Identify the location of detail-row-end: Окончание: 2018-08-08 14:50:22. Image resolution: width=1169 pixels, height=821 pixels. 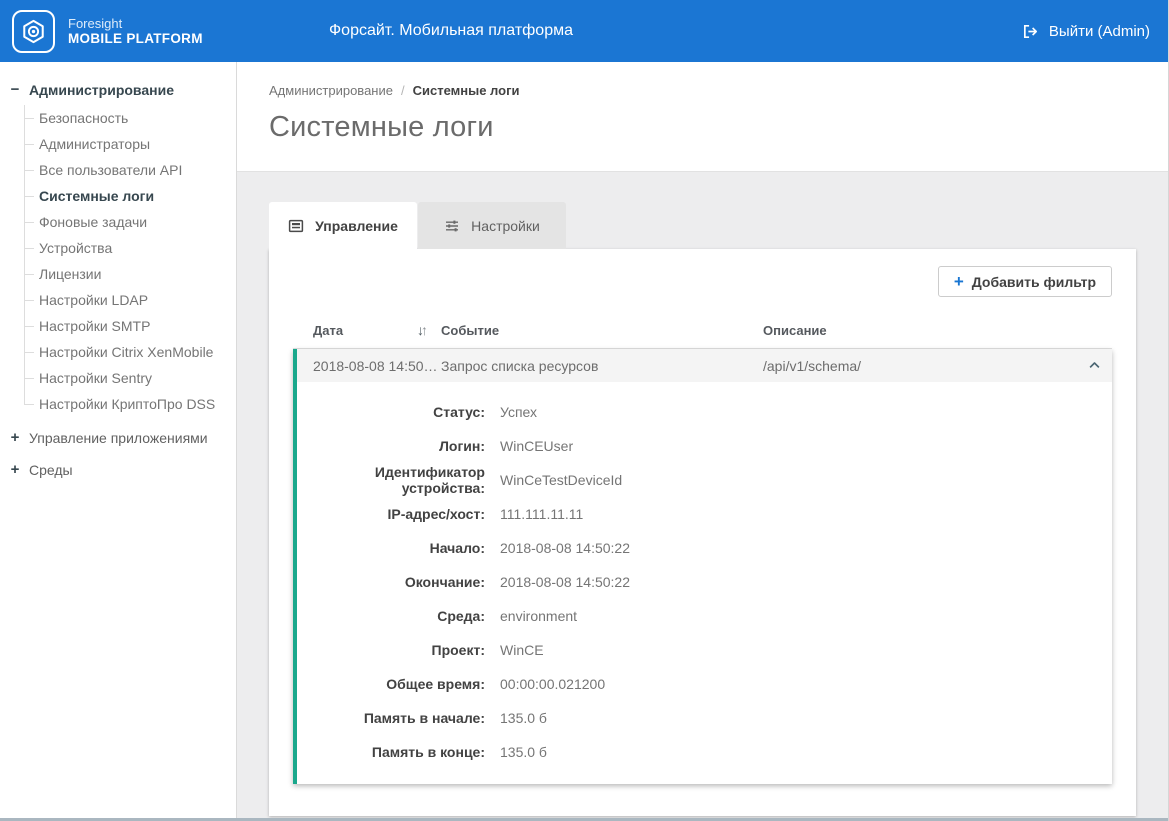
(704, 582).